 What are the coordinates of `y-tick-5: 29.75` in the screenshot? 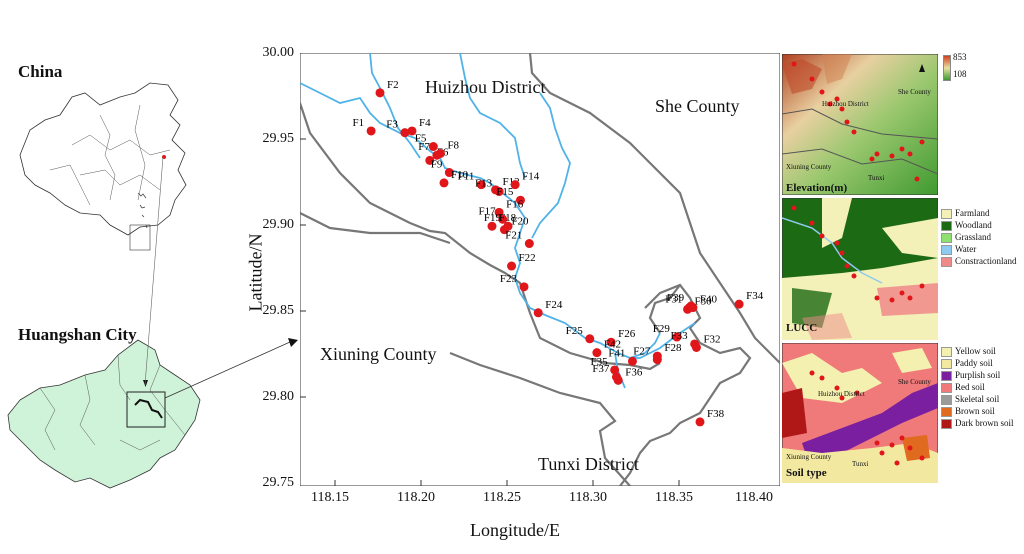 It's located at (278, 482).